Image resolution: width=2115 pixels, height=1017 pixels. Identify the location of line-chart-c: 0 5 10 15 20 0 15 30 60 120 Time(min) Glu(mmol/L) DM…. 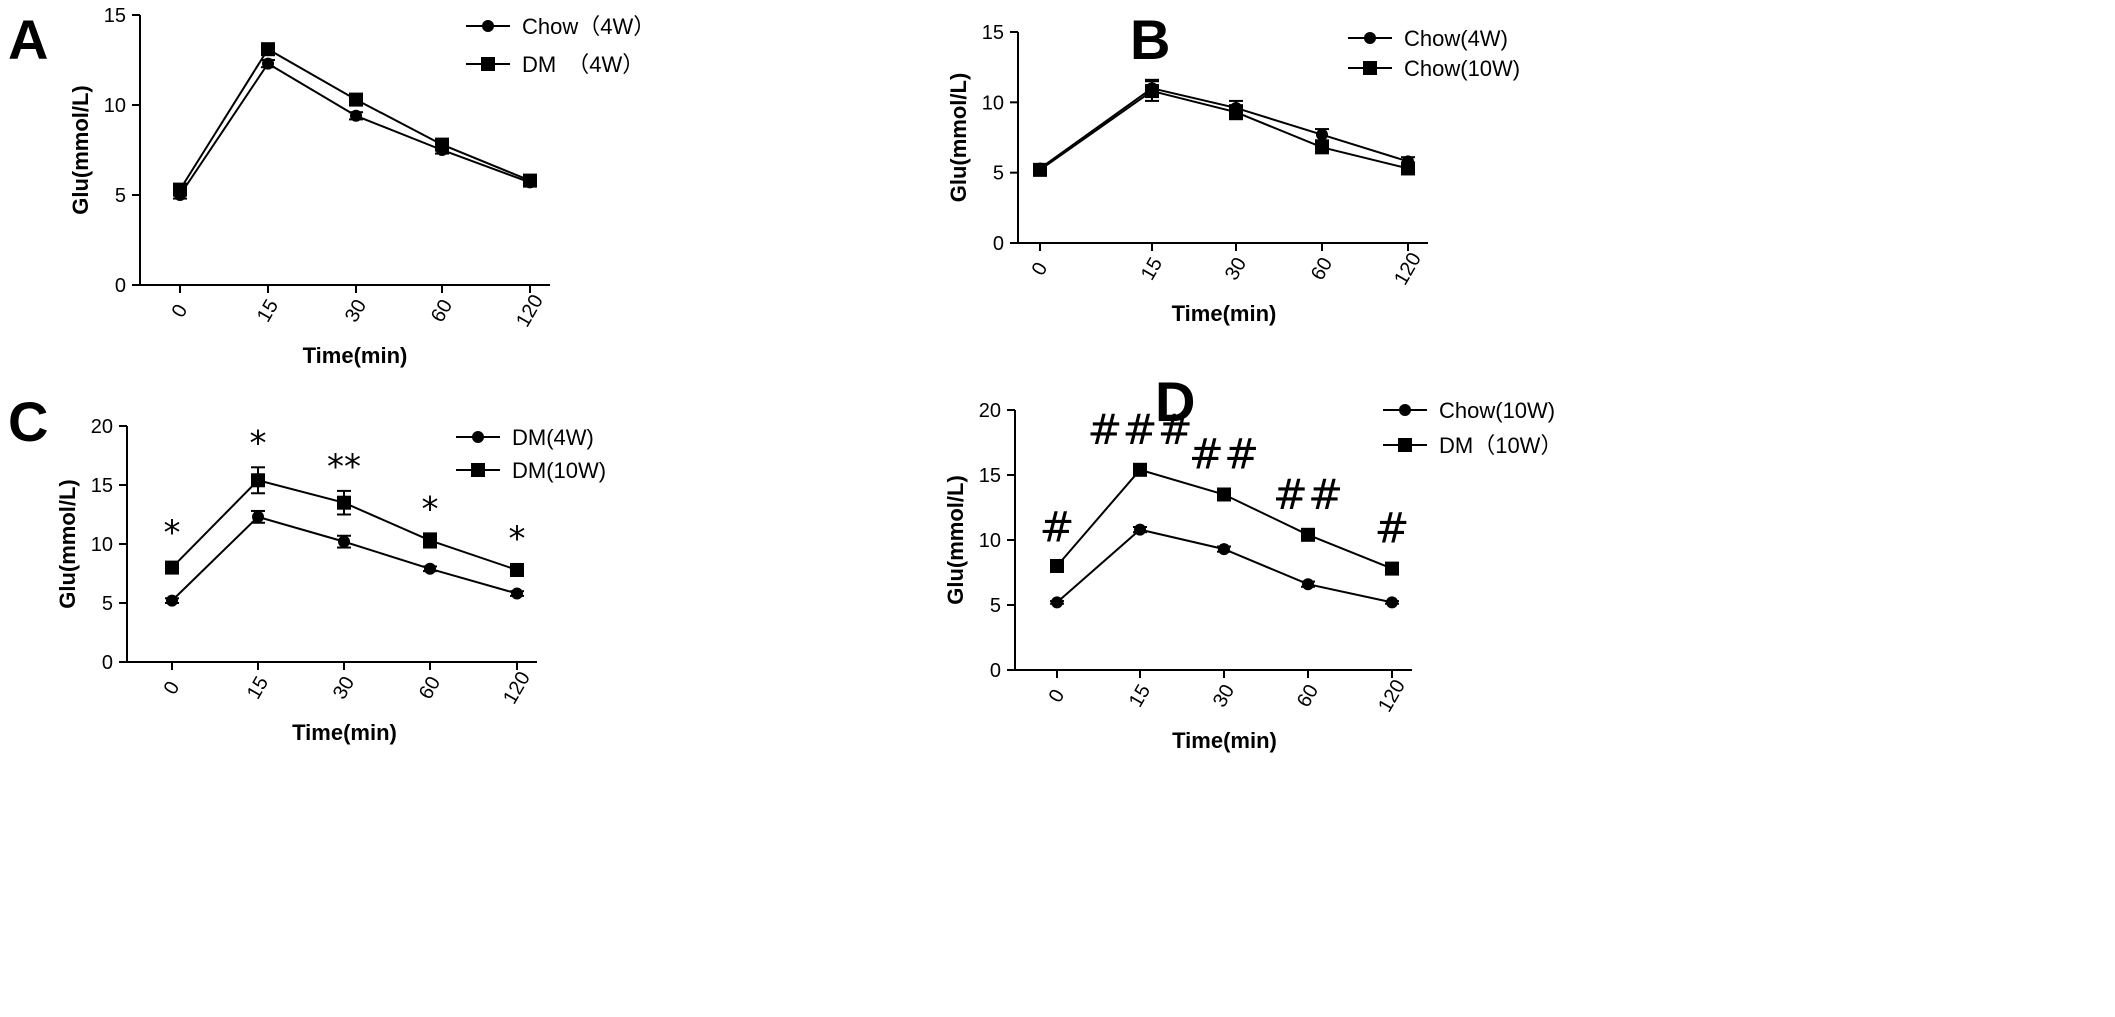
(330, 580).